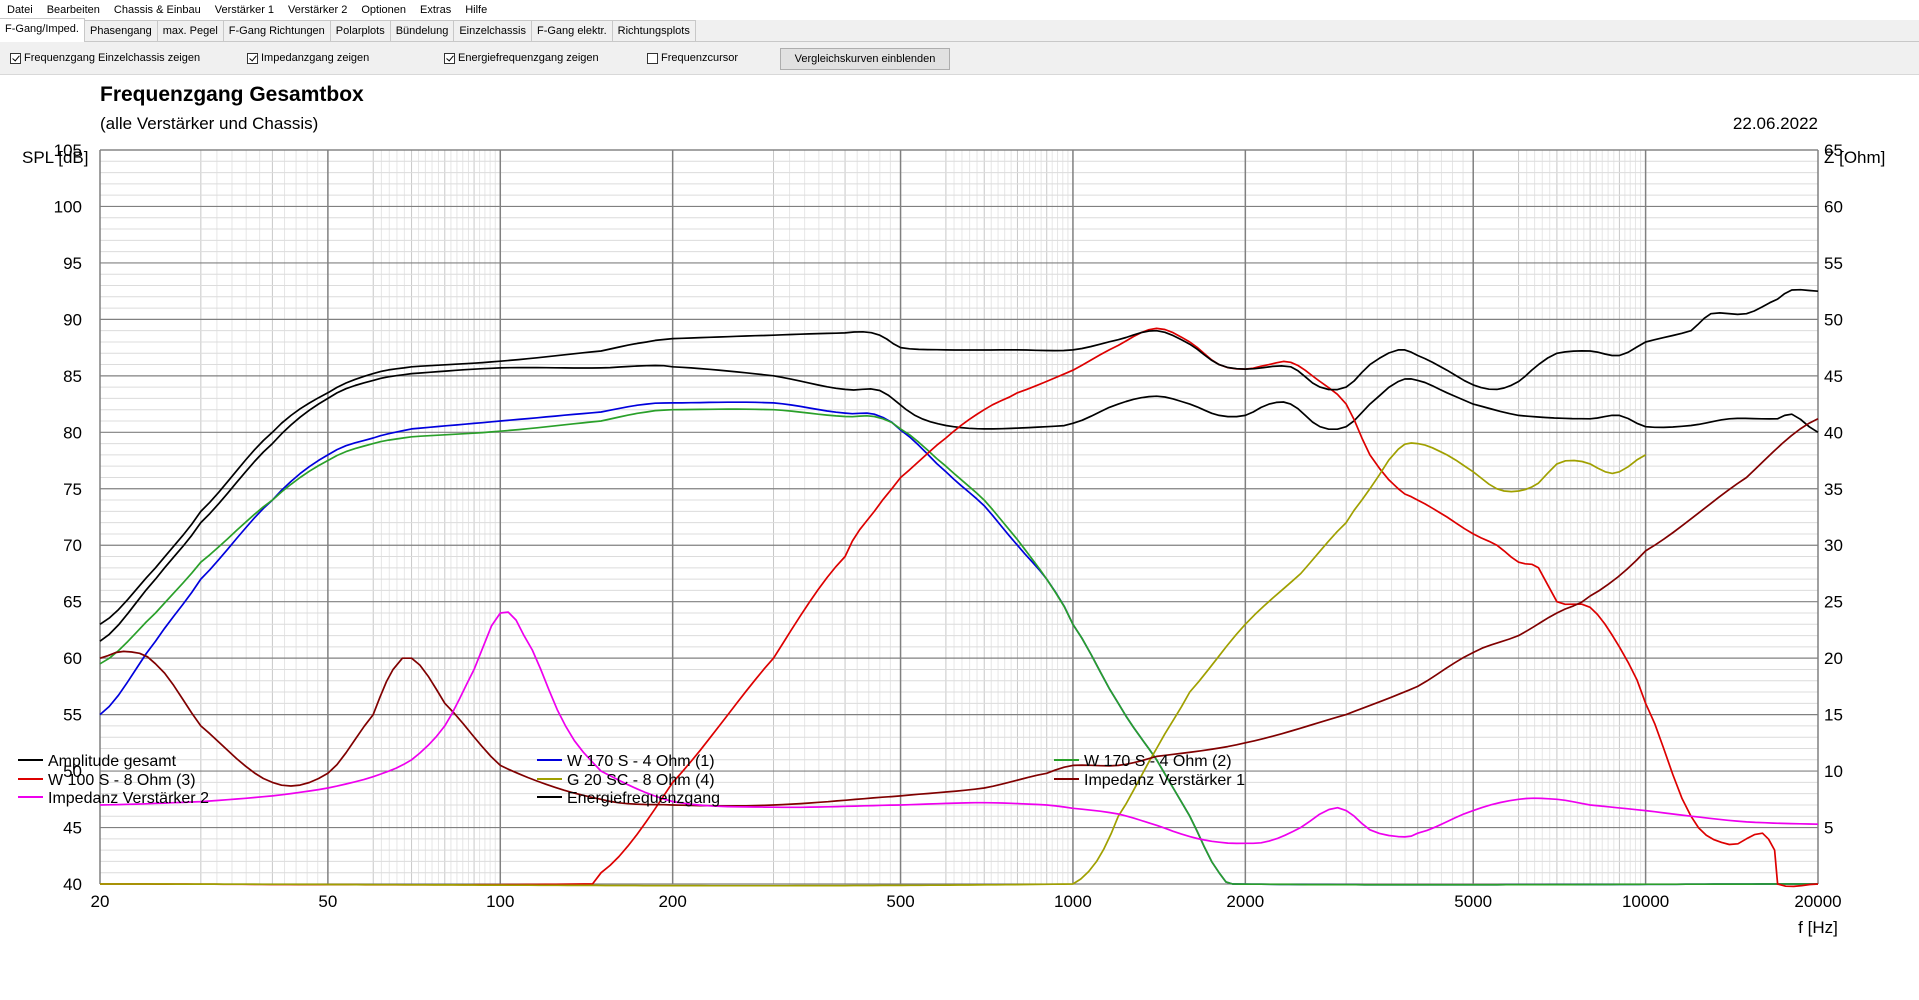 The height and width of the screenshot is (1000, 1919). What do you see at coordinates (128, 798) in the screenshot?
I see `legend-label-6: Impedanz Verstärker 2` at bounding box center [128, 798].